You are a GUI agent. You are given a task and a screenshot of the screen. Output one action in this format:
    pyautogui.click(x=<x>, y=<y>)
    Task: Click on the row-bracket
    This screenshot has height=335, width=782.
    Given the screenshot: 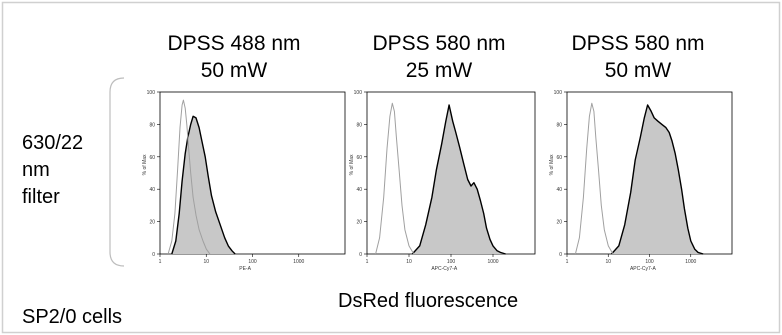 What is the action you would take?
    pyautogui.click(x=117, y=172)
    